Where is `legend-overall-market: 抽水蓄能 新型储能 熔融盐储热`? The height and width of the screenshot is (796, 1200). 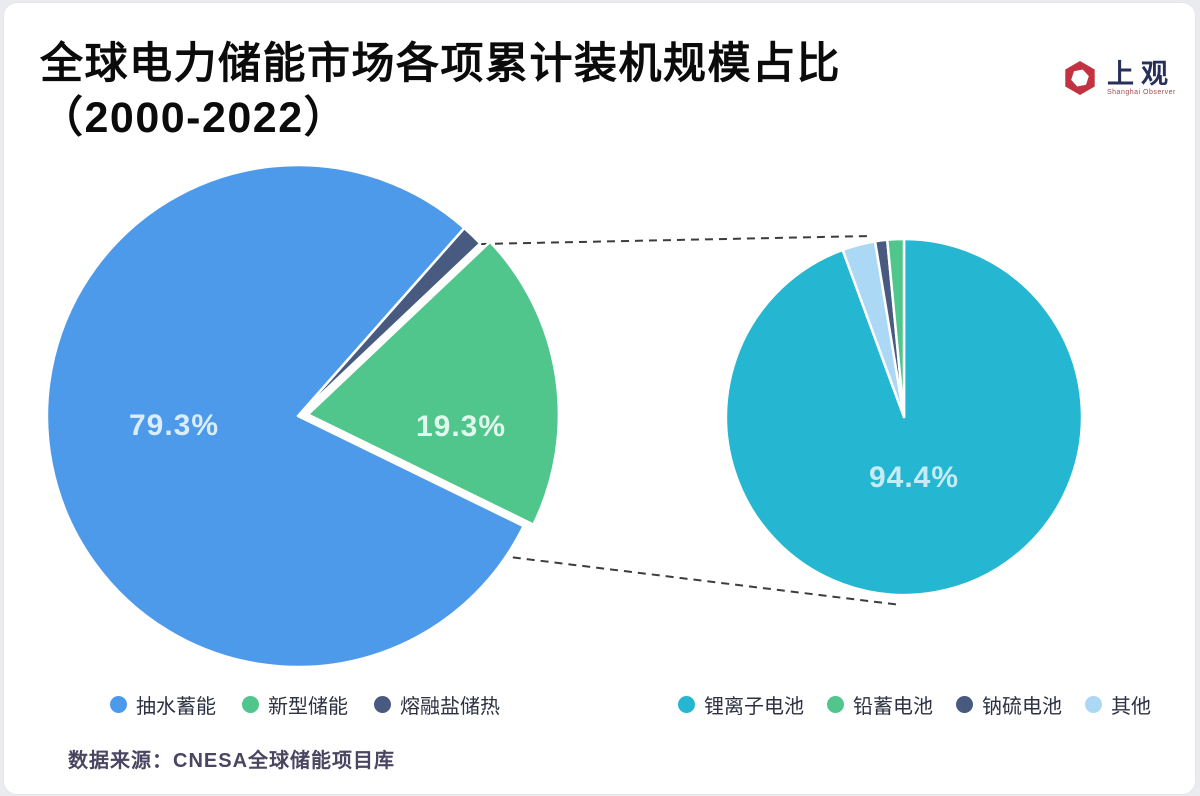
legend-overall-market: 抽水蓄能 新型储能 熔融盐储热 is located at coordinates (305, 704).